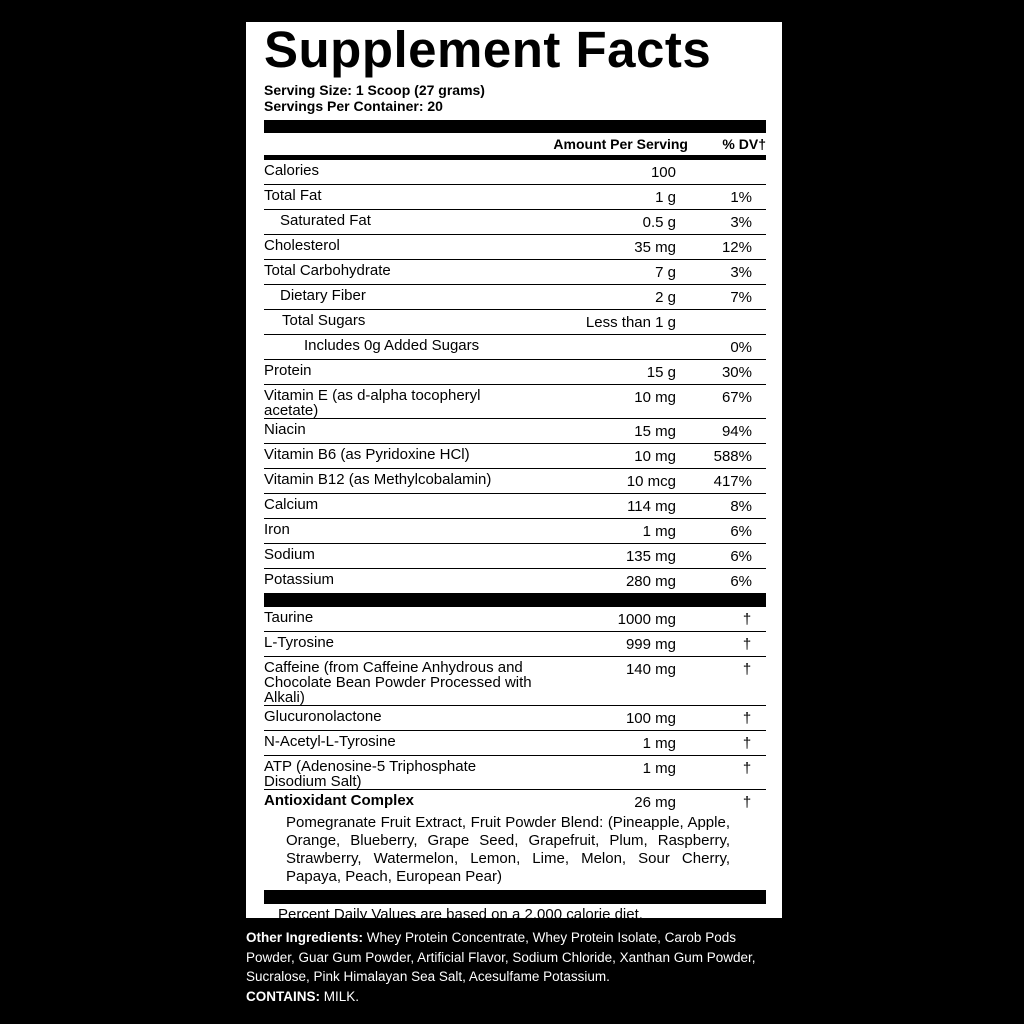 This screenshot has width=1024, height=1024. Describe the element at coordinates (515, 347) in the screenshot. I see `row: Includes 0g Added Sugars 0%` at that location.